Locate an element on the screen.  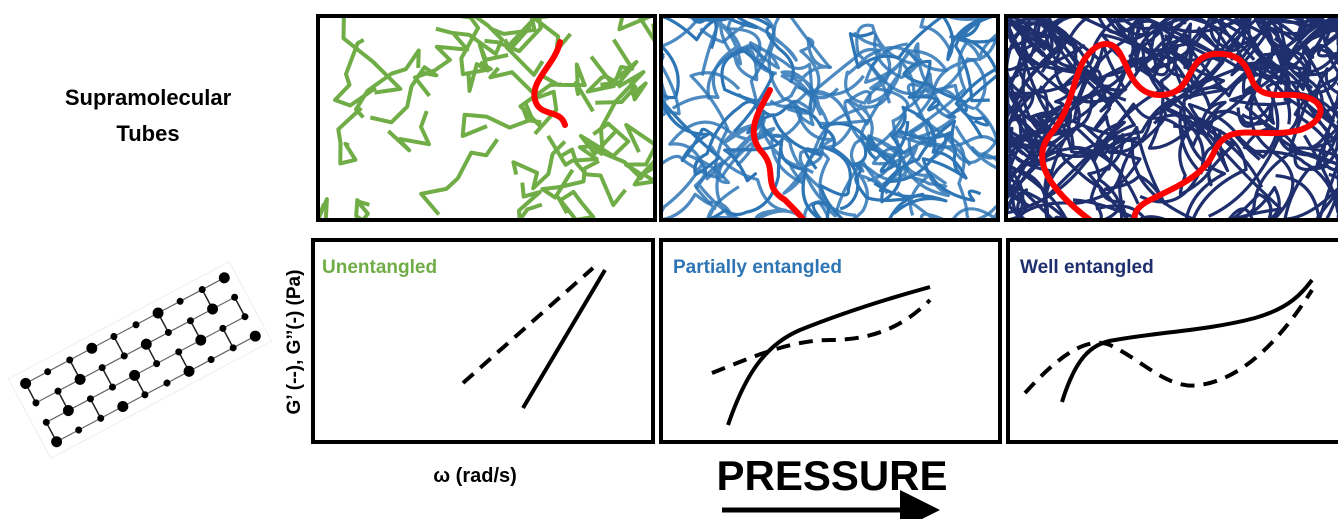
panel-label: Unentangled is located at coordinates (379, 267).